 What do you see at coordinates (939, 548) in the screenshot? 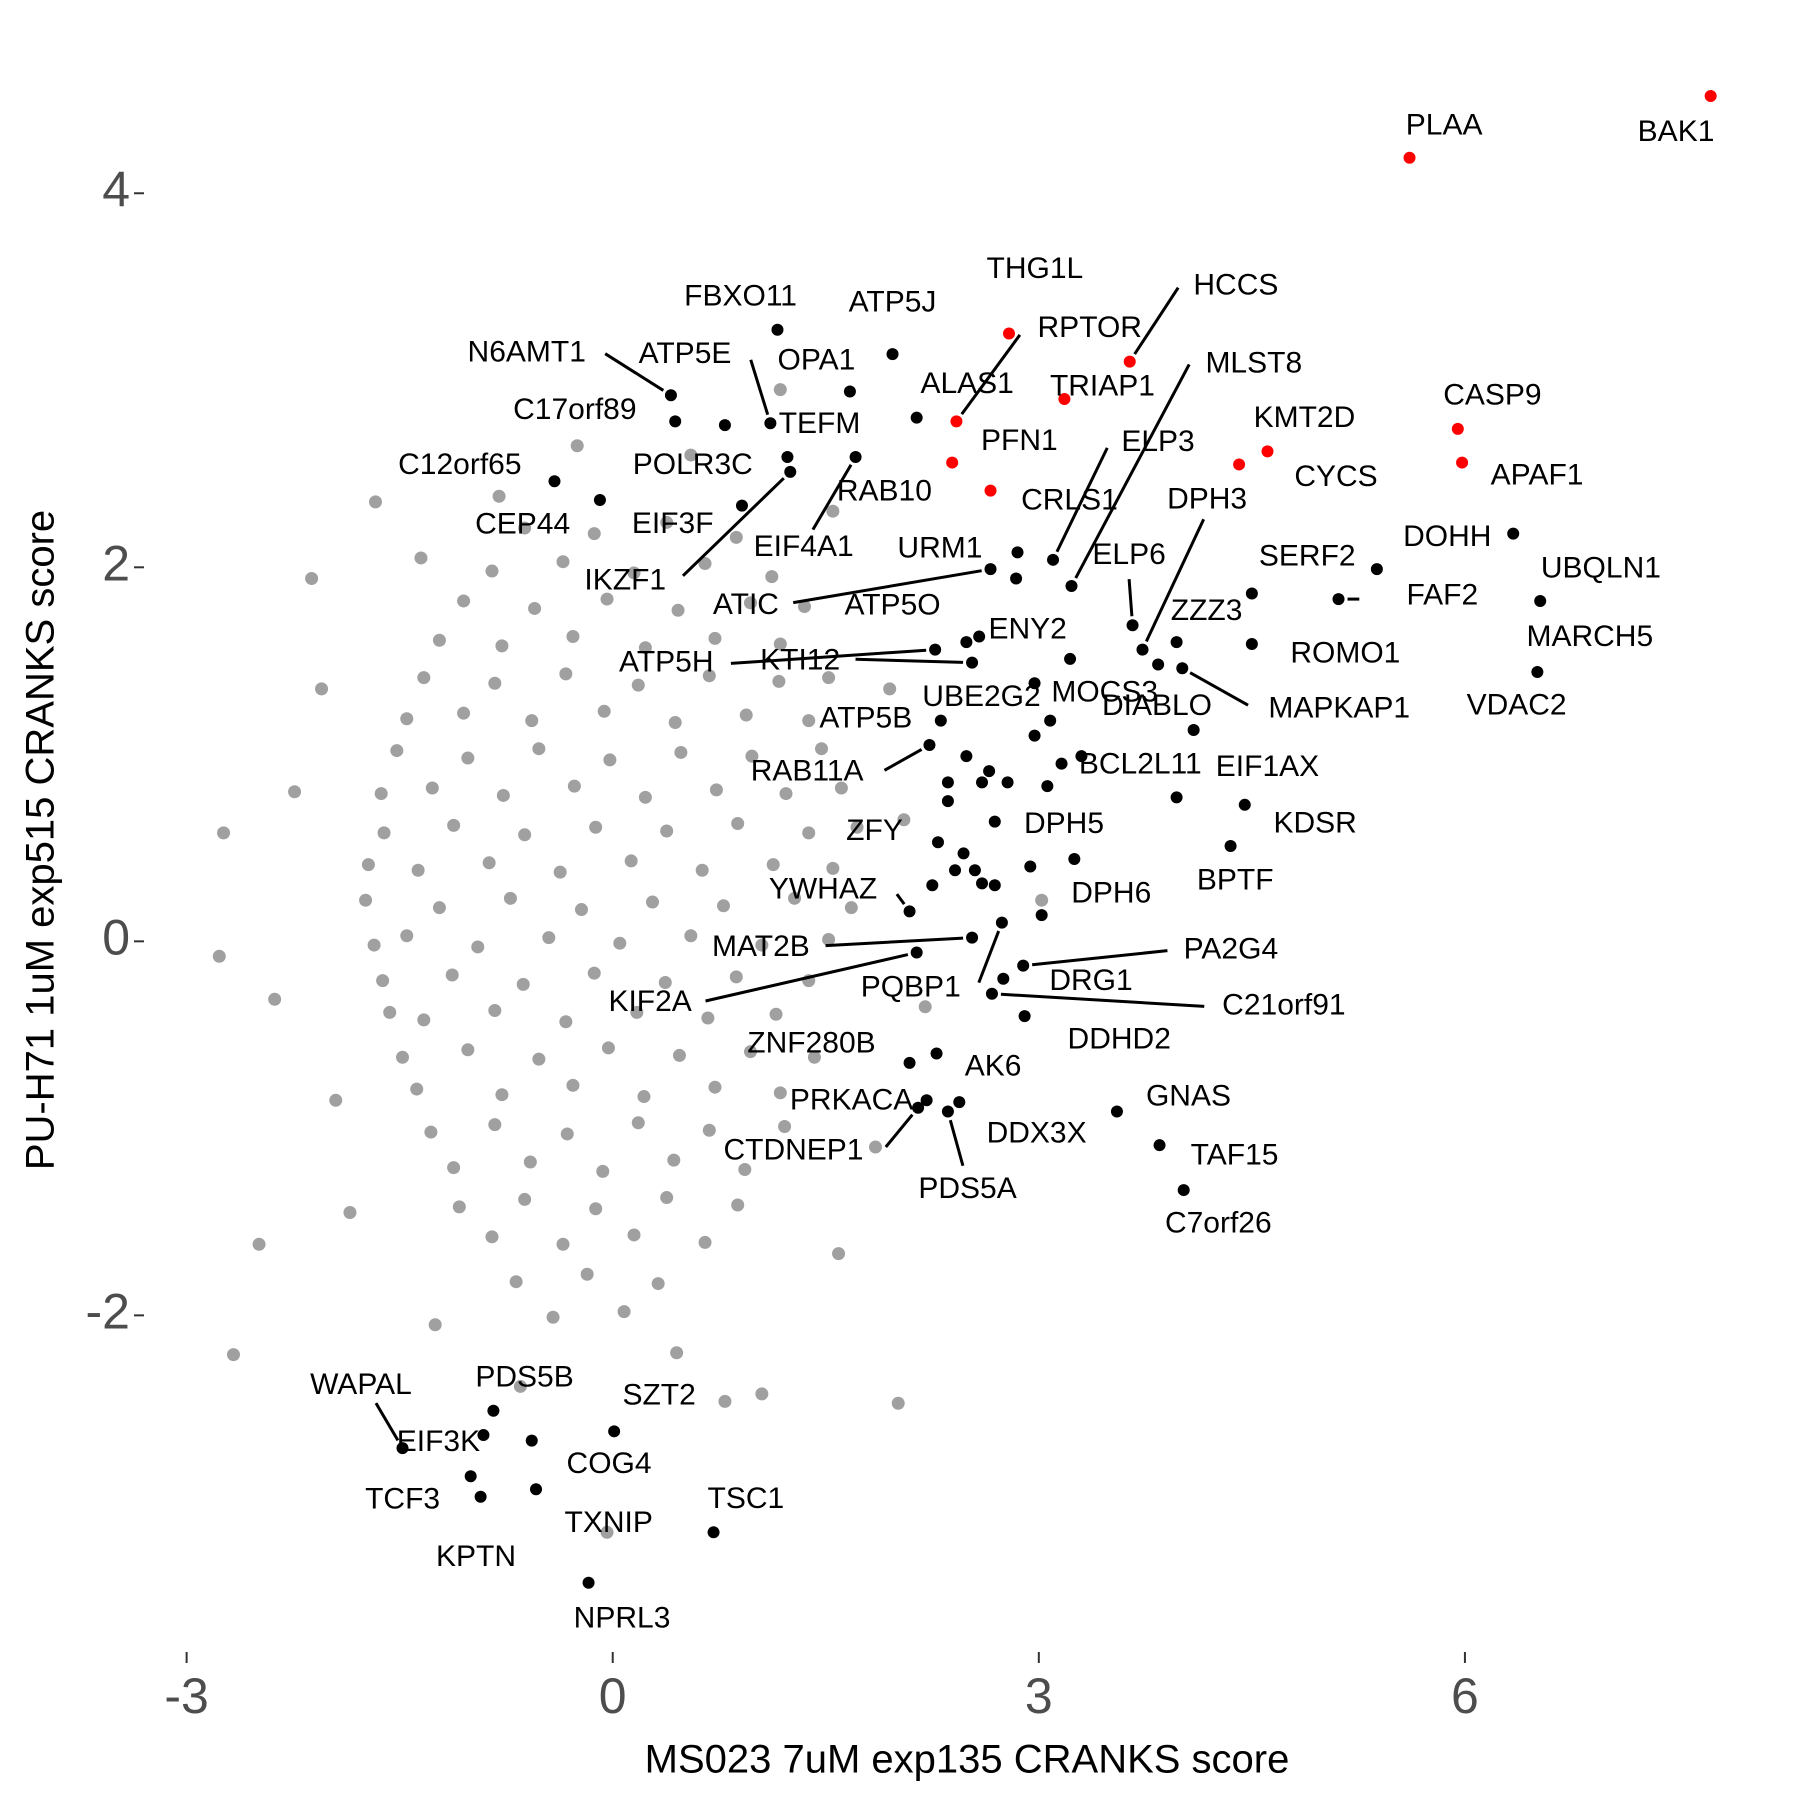
I see `point-label: URM1` at bounding box center [939, 548].